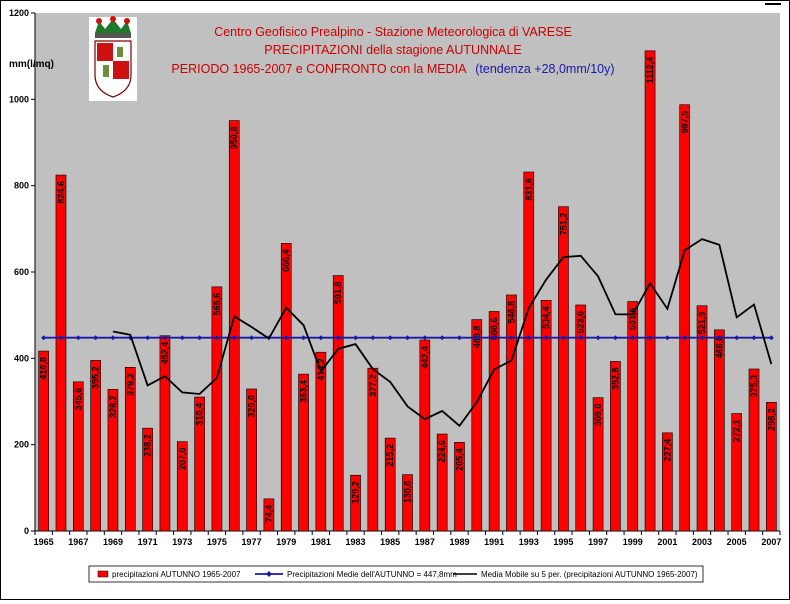 The image size is (790, 604). I want to click on bar-value-label: 831,6, so click(529, 189).